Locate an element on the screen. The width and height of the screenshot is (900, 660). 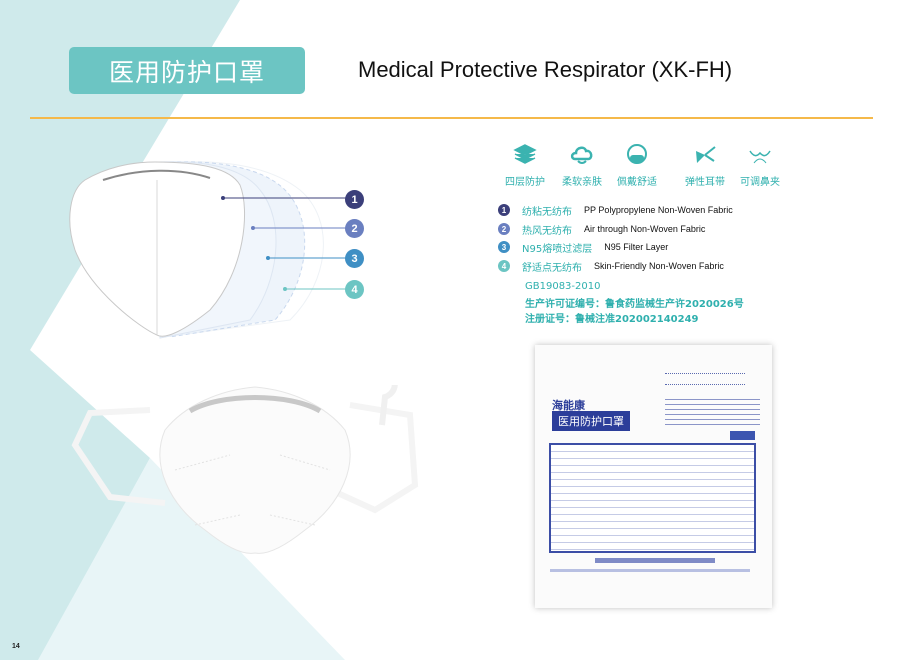
layer-name-zh: 热风无纺布 is located at coordinates (547, 231).